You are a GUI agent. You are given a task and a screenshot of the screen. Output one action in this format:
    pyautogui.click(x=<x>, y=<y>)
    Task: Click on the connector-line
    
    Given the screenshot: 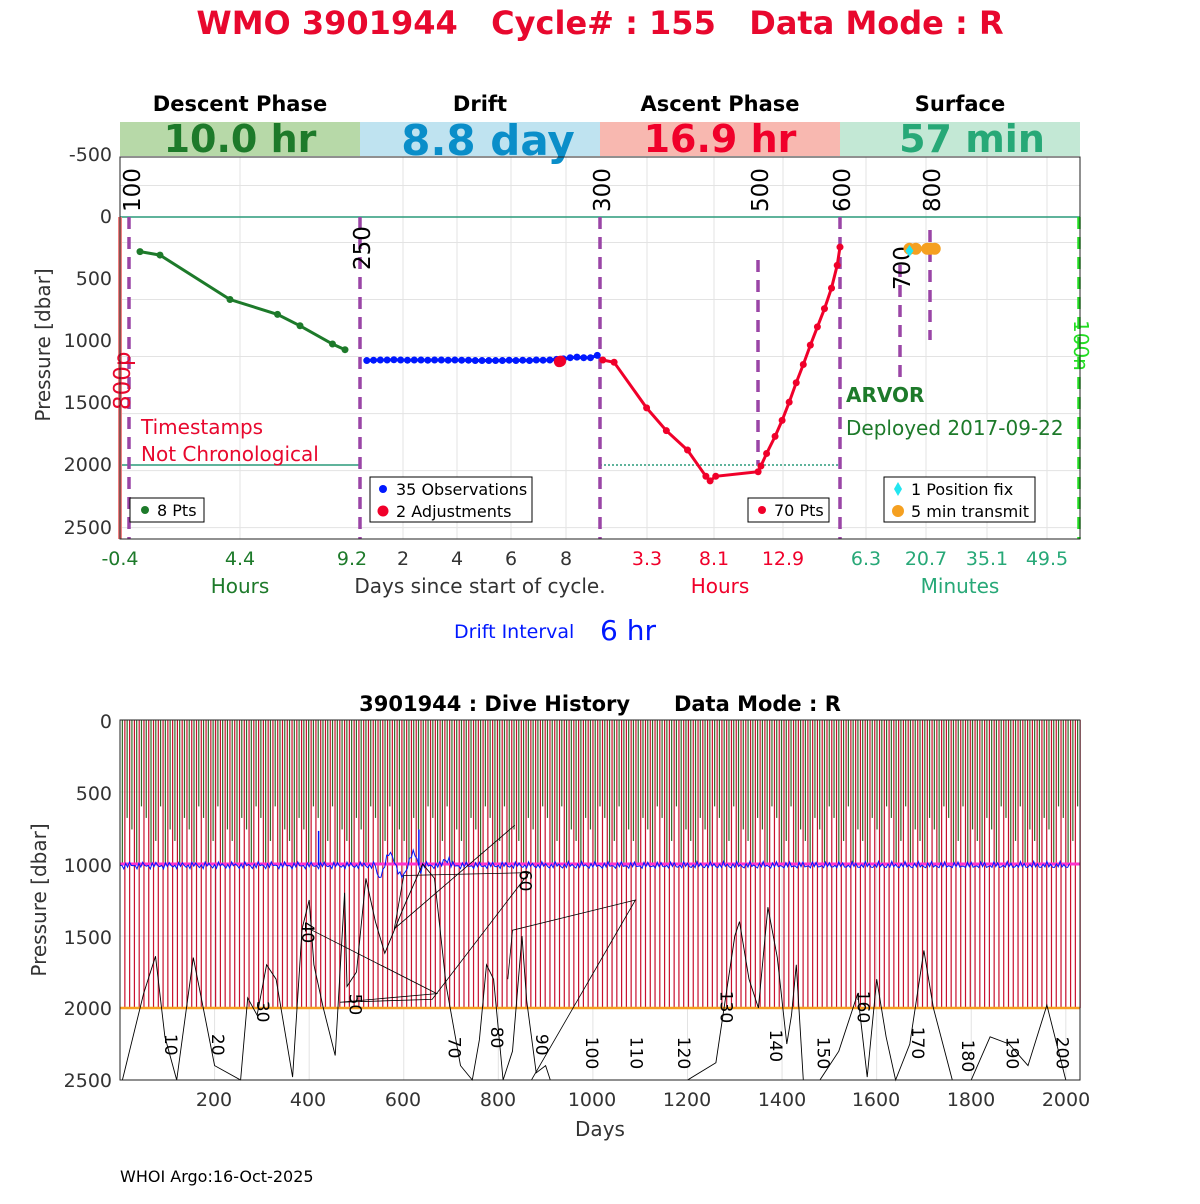 What is the action you would take?
    pyautogui.click(x=419, y=913)
    